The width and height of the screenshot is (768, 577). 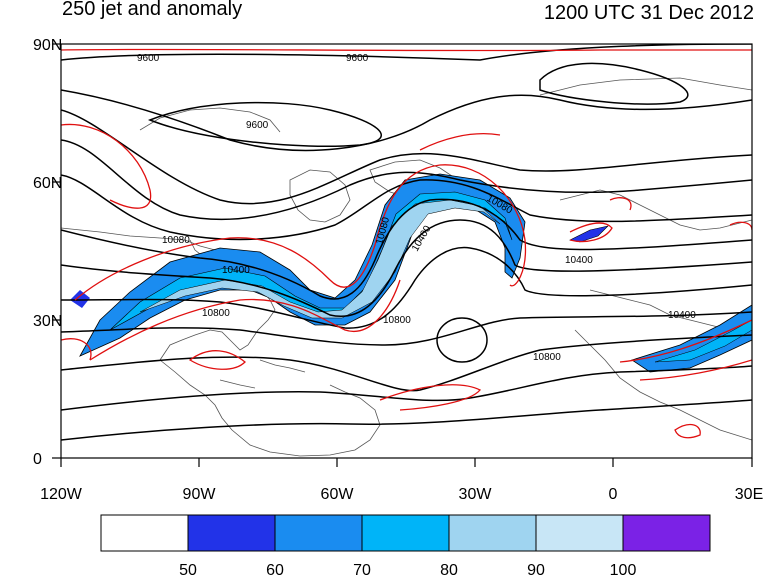 What do you see at coordinates (749, 494) in the screenshot?
I see `lon-label: 30E` at bounding box center [749, 494].